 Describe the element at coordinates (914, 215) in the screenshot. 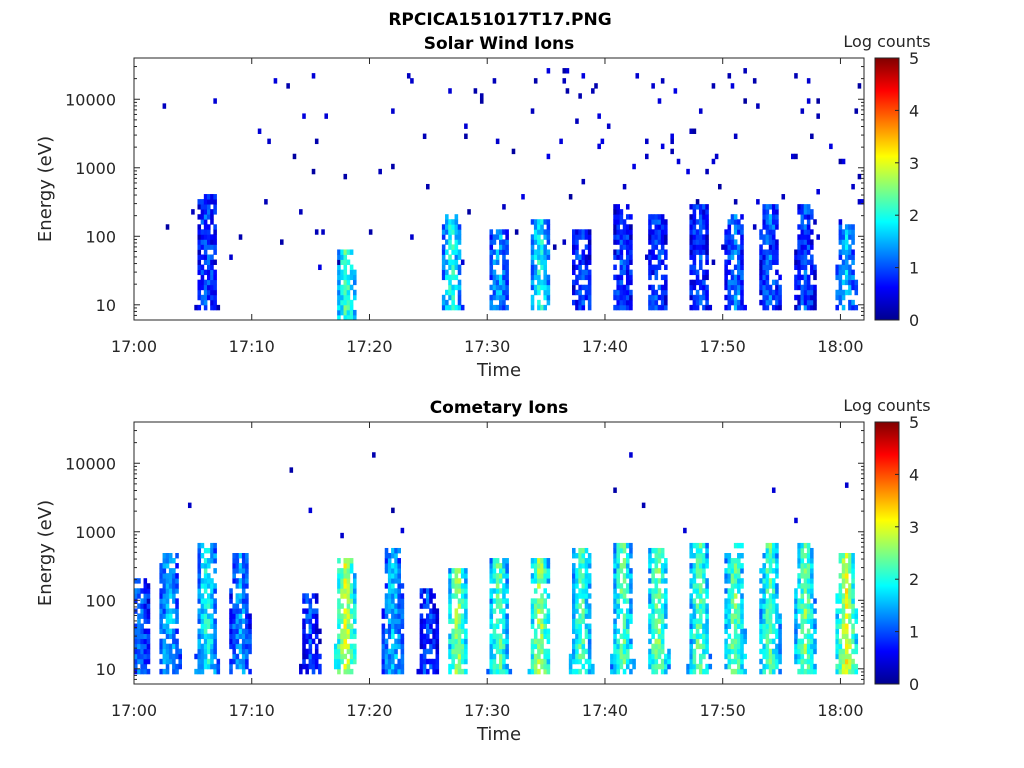

I see `colorbar-tick-label: 2` at that location.